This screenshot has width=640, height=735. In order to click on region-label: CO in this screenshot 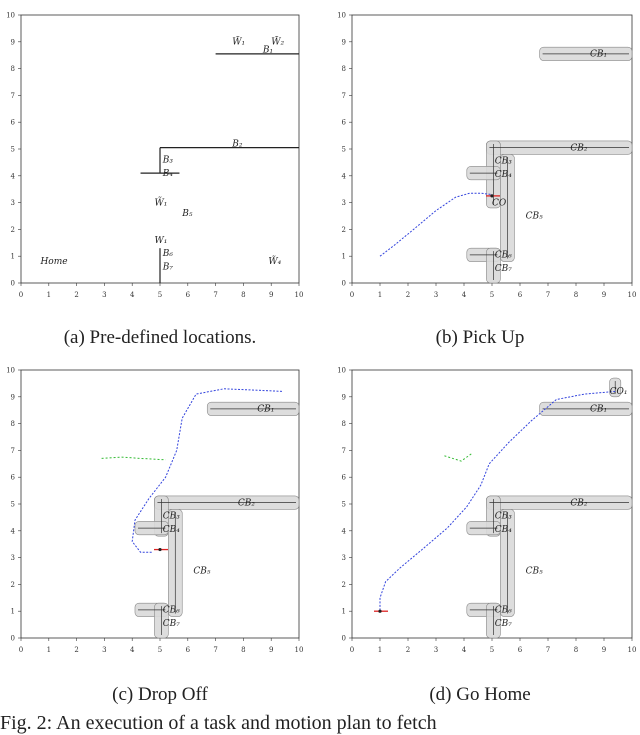, I will do `click(499, 203)`.